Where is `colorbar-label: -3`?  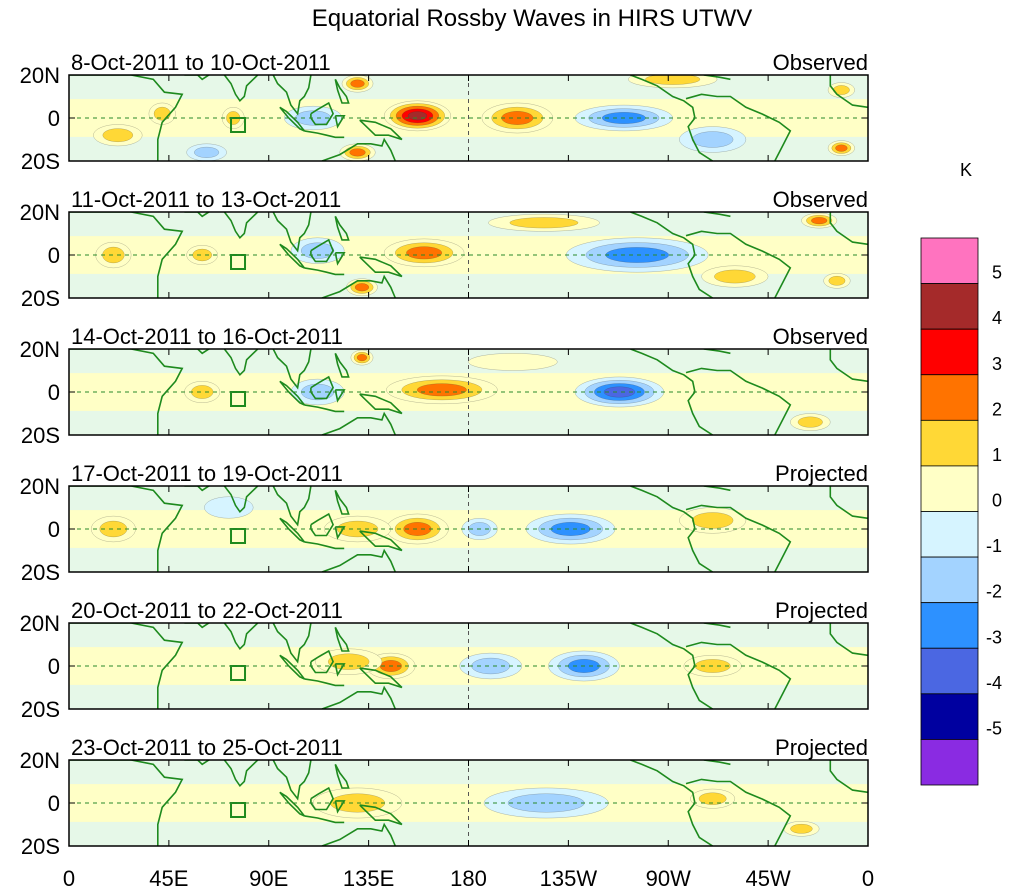
colorbar-label: -3 is located at coordinates (994, 637).